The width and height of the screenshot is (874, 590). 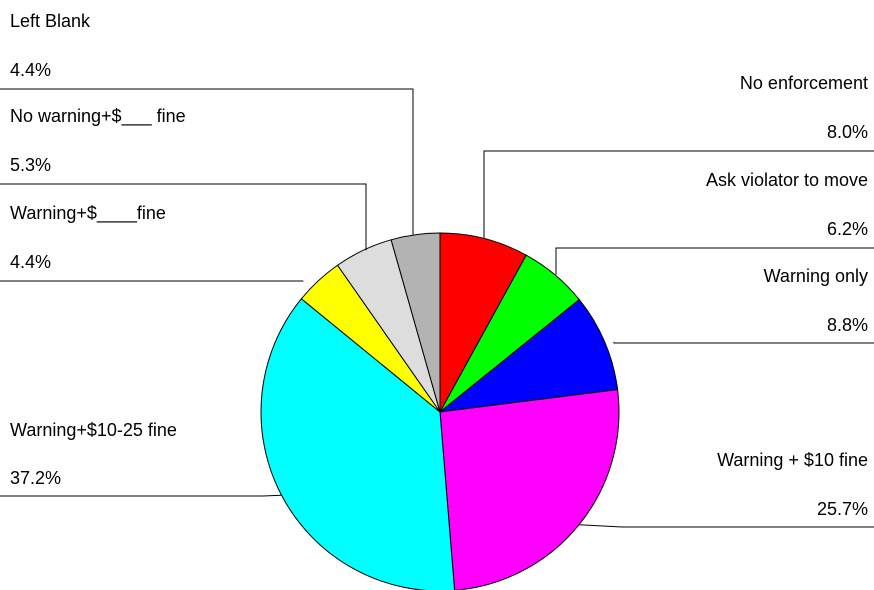 What do you see at coordinates (842, 509) in the screenshot?
I see `value-warning-10-fine: 25.7%` at bounding box center [842, 509].